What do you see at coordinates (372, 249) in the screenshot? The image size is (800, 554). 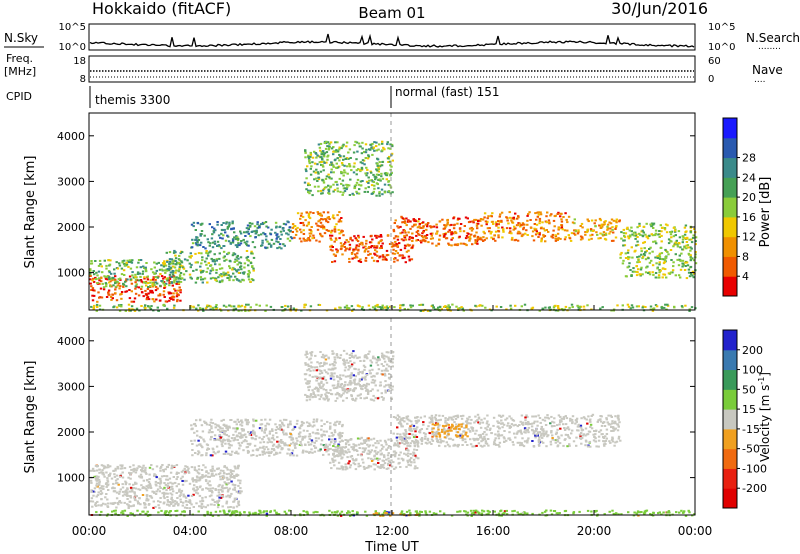 I see `power-band` at bounding box center [372, 249].